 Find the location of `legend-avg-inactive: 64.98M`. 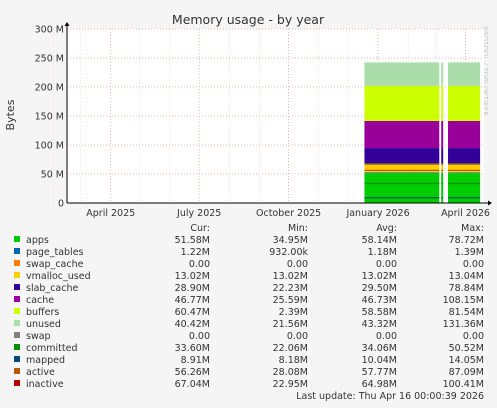

legend-avg-inactive: 64.98M is located at coordinates (379, 384).